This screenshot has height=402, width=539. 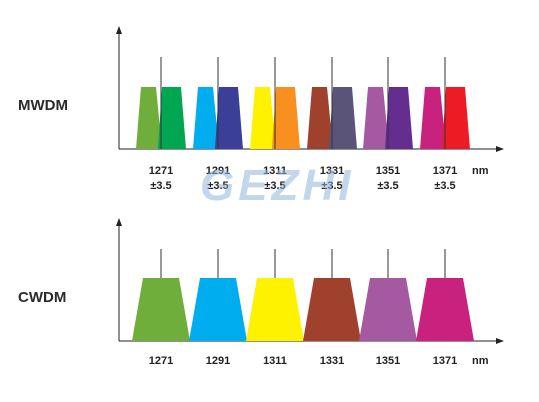 I want to click on cwdm-tick-labels: 1271 1291 1311 1331 1351 1371, so click(x=303, y=361).